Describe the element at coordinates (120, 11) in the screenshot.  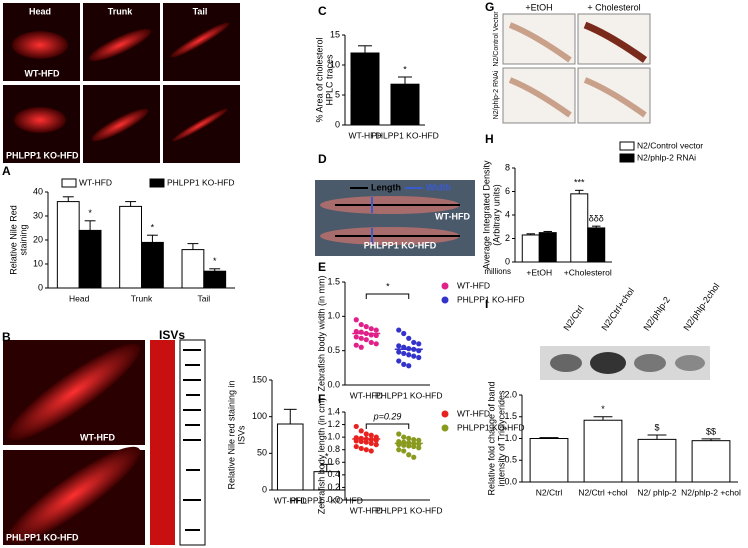
I see `image-label: Trunk` at that location.